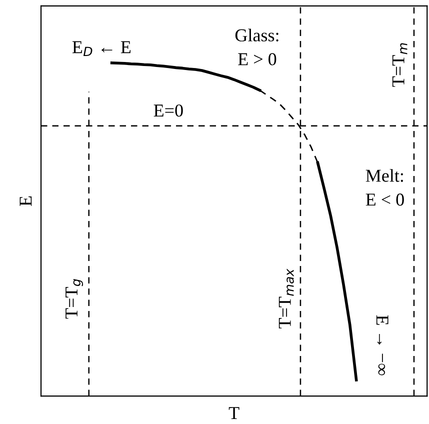 This screenshot has height=424, width=429. I want to click on x-axis-title: T, so click(234, 413).